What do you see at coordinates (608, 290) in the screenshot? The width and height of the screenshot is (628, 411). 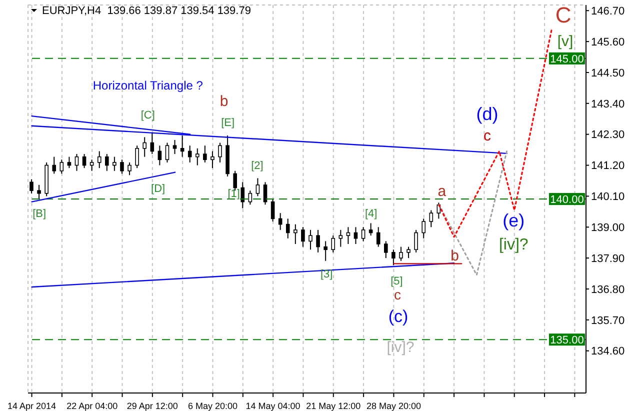 I see `y-tick-label: 136.80` at bounding box center [608, 290].